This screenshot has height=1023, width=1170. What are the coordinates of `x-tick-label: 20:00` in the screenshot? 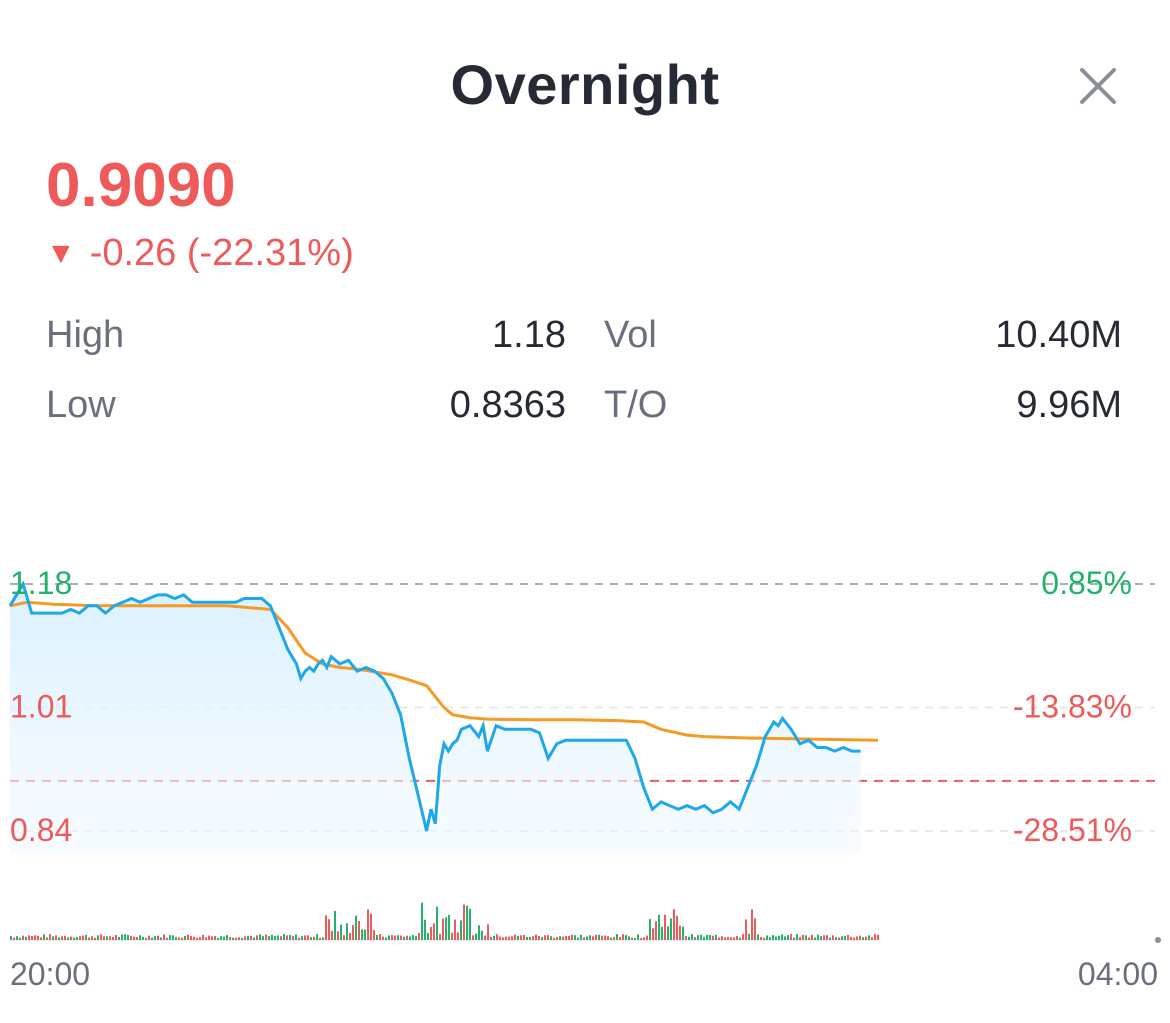 It's located at (50, 974).